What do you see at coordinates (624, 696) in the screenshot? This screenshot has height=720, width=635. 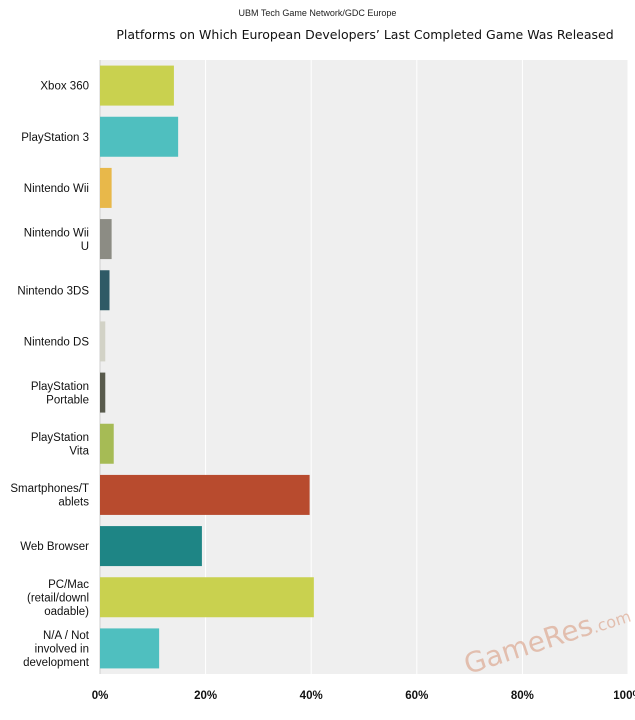 I see `x-tick-label: 100%` at bounding box center [624, 696].